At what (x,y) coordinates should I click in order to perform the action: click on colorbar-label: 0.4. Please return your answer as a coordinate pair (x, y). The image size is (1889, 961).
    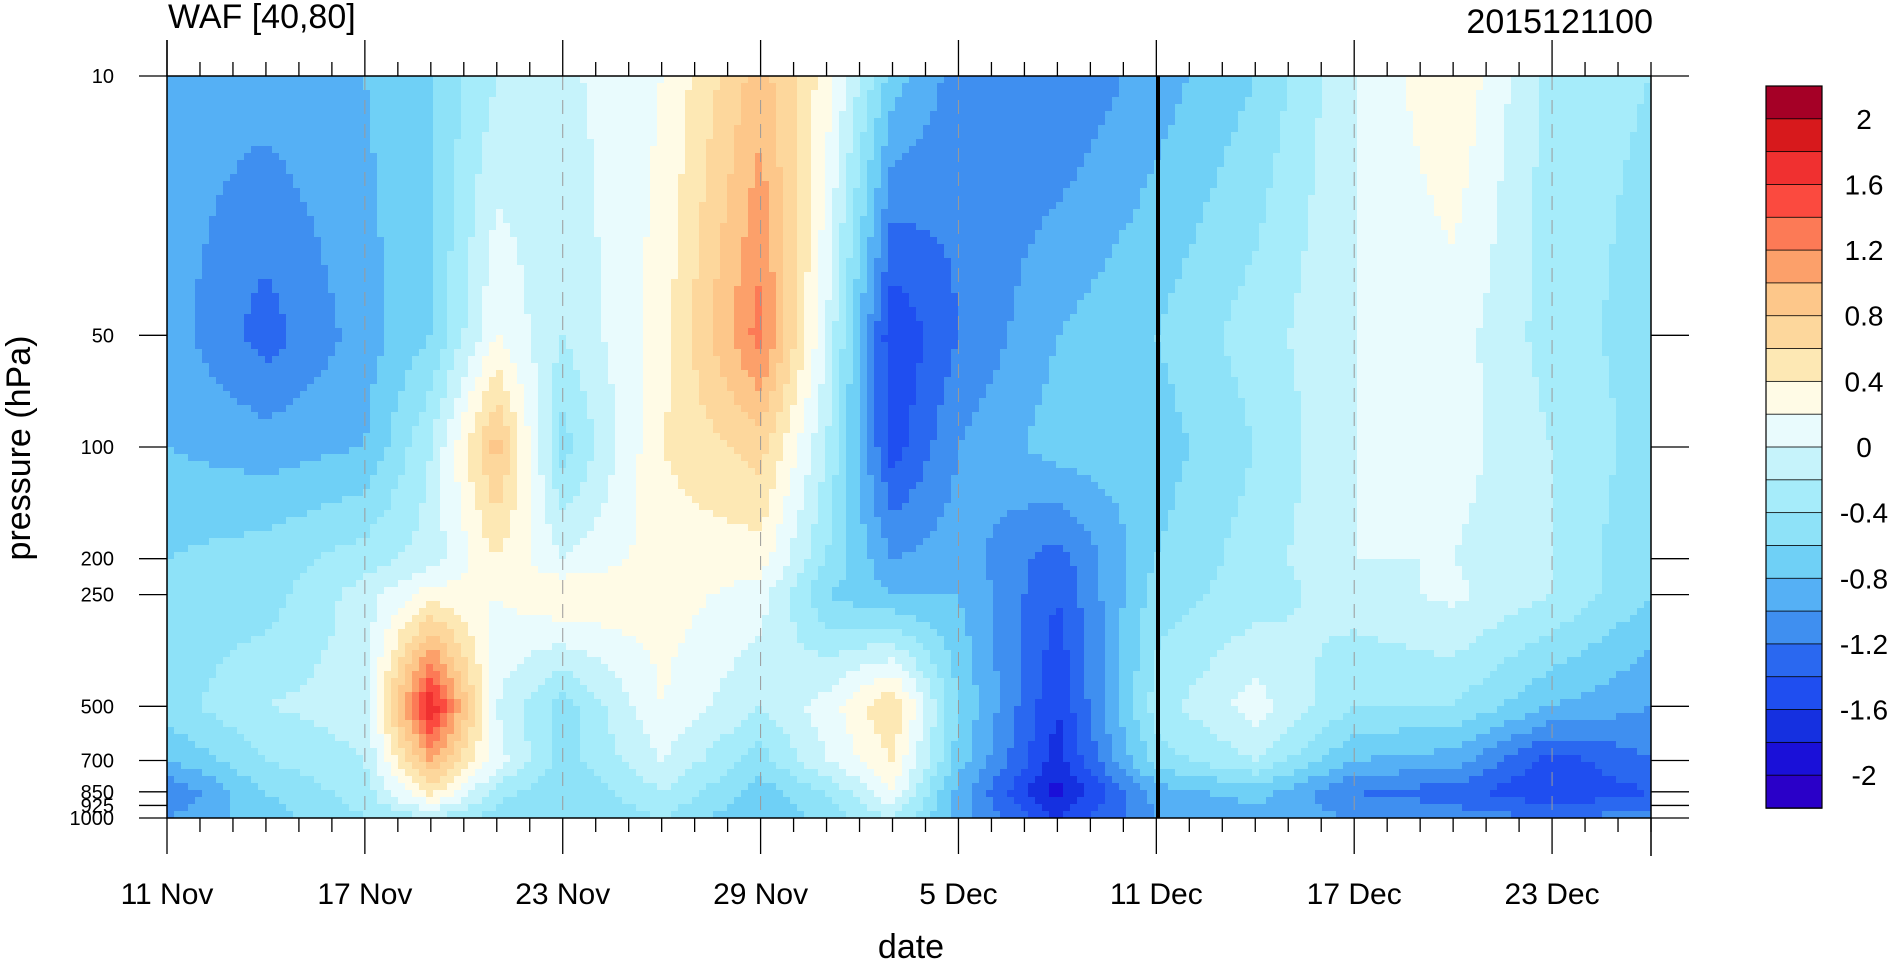
    Looking at the image, I should click on (1864, 381).